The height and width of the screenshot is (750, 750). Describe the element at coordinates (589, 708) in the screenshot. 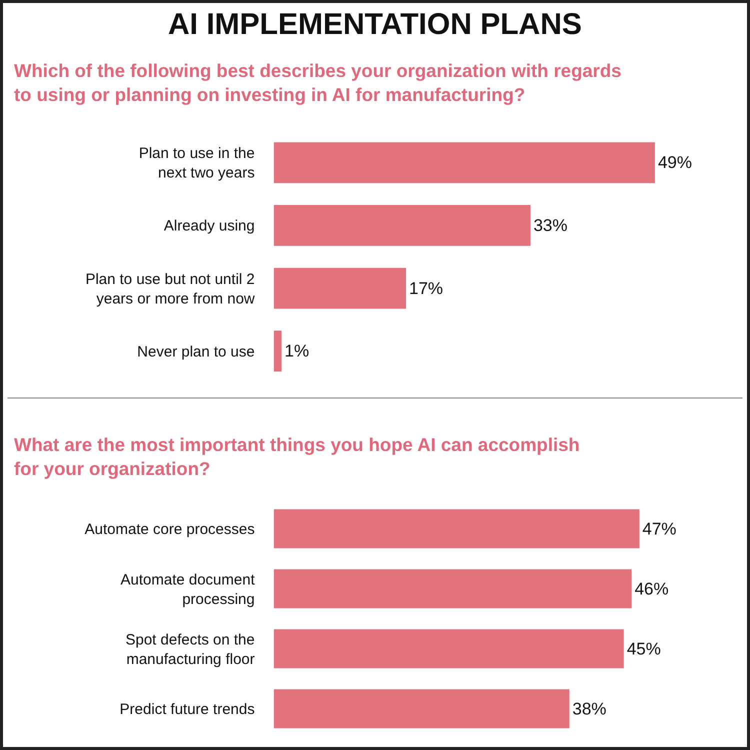

I see `data-label: 38%` at that location.